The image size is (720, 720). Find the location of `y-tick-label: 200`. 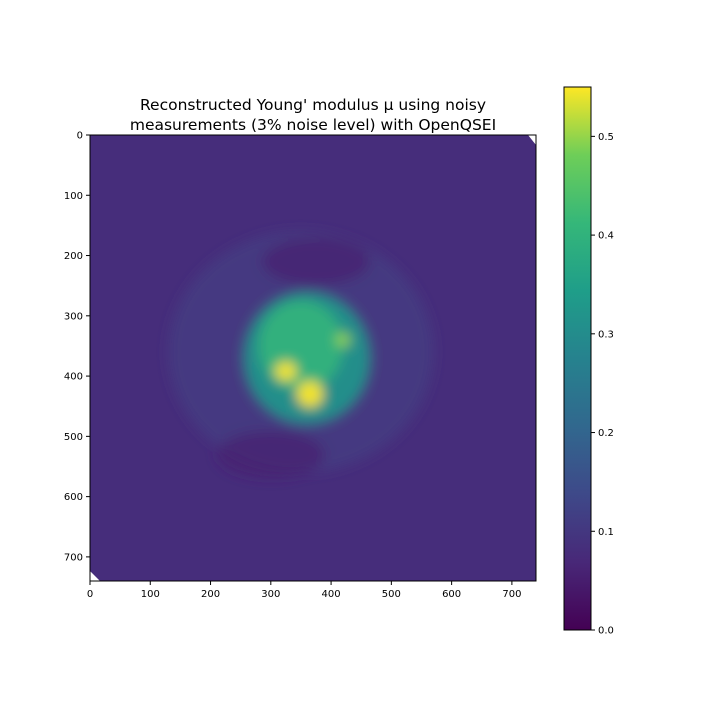

y-tick-label: 200 is located at coordinates (73, 256).